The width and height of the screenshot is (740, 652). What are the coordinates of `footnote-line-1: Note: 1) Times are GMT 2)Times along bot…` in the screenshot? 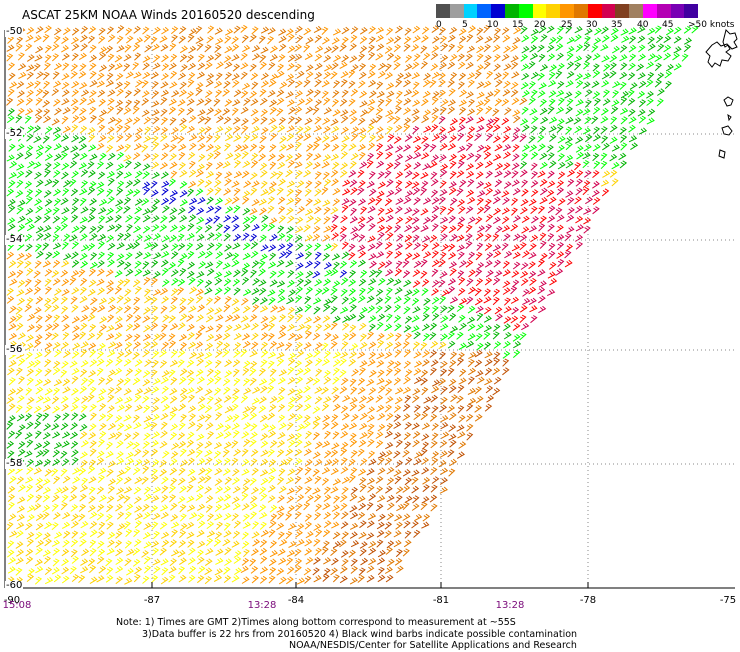 It's located at (316, 622).